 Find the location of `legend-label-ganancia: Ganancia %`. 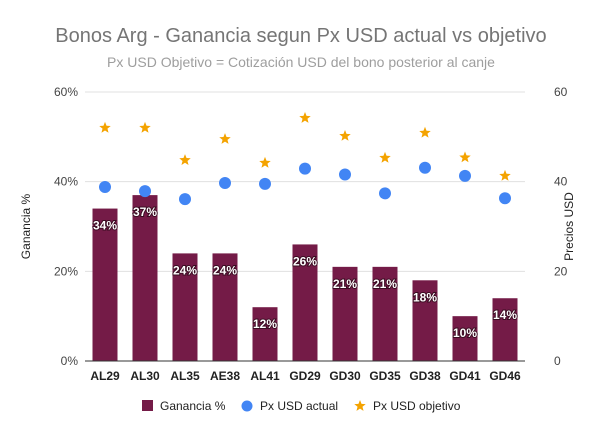

legend-label-ganancia: Ganancia % is located at coordinates (193, 406).